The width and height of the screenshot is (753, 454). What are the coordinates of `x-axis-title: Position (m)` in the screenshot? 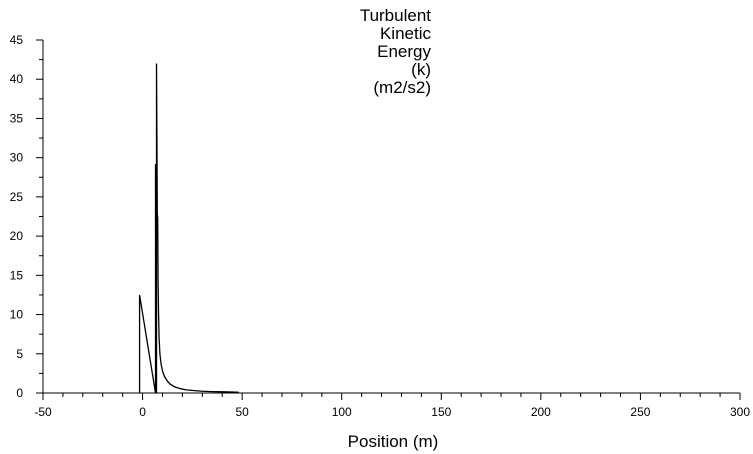 It's located at (393, 441).